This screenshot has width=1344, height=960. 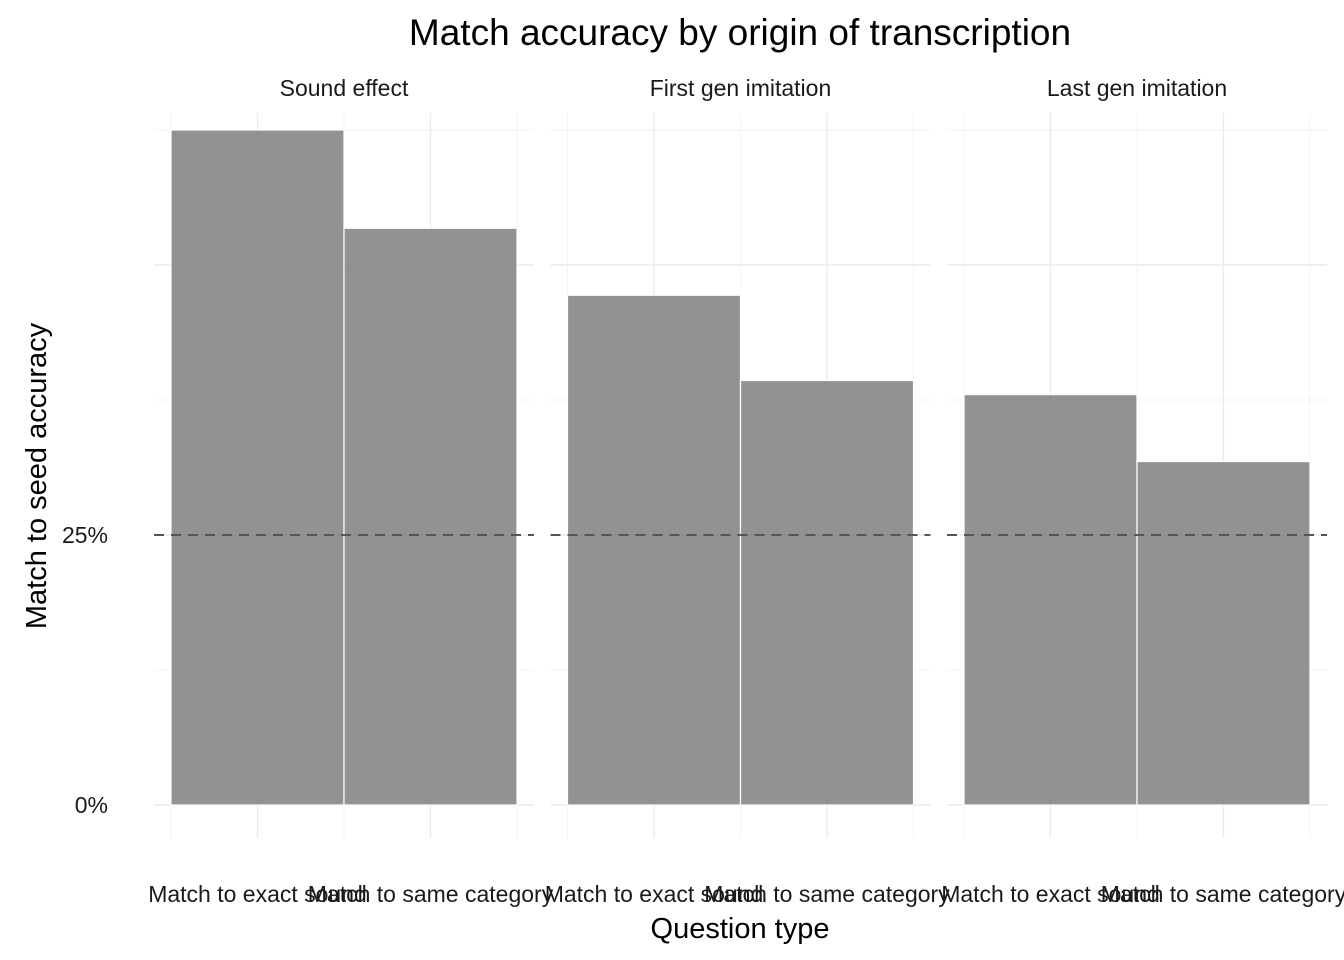 I want to click on y-tick-label: 25%, so click(x=85, y=535).